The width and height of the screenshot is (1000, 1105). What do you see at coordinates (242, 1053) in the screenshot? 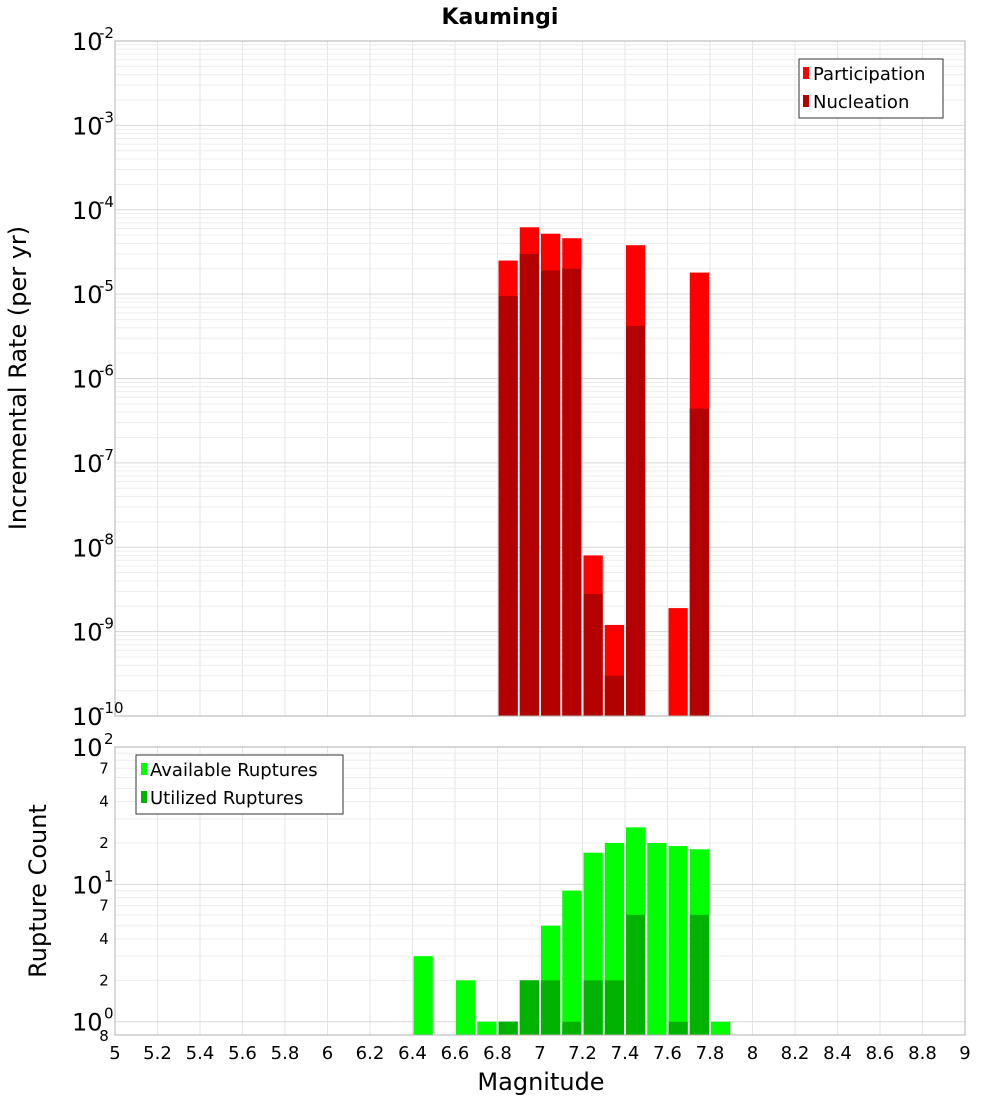
I see `x-tick-label: 5.6` at bounding box center [242, 1053].